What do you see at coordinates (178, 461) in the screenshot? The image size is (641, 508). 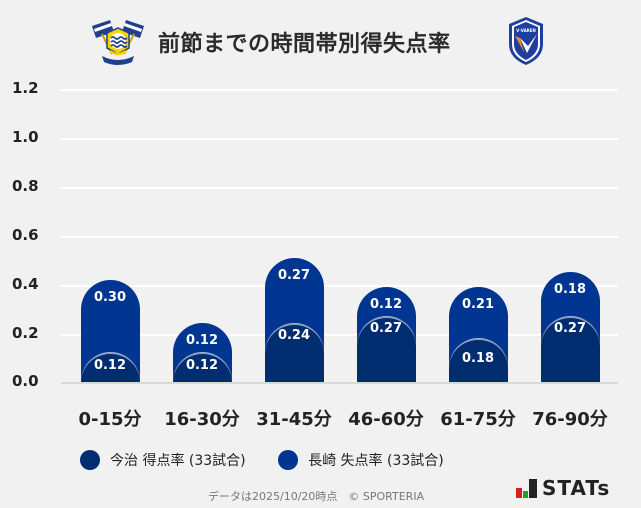 I see `legend-label: 今治 得点率 (33試合)` at bounding box center [178, 461].